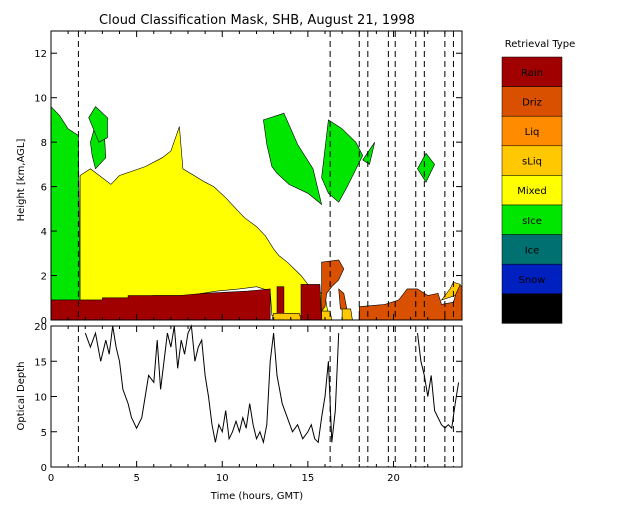 Image resolution: width=640 pixels, height=512 pixels. I want to click on top-ytick-label-12: 12, so click(40, 54).